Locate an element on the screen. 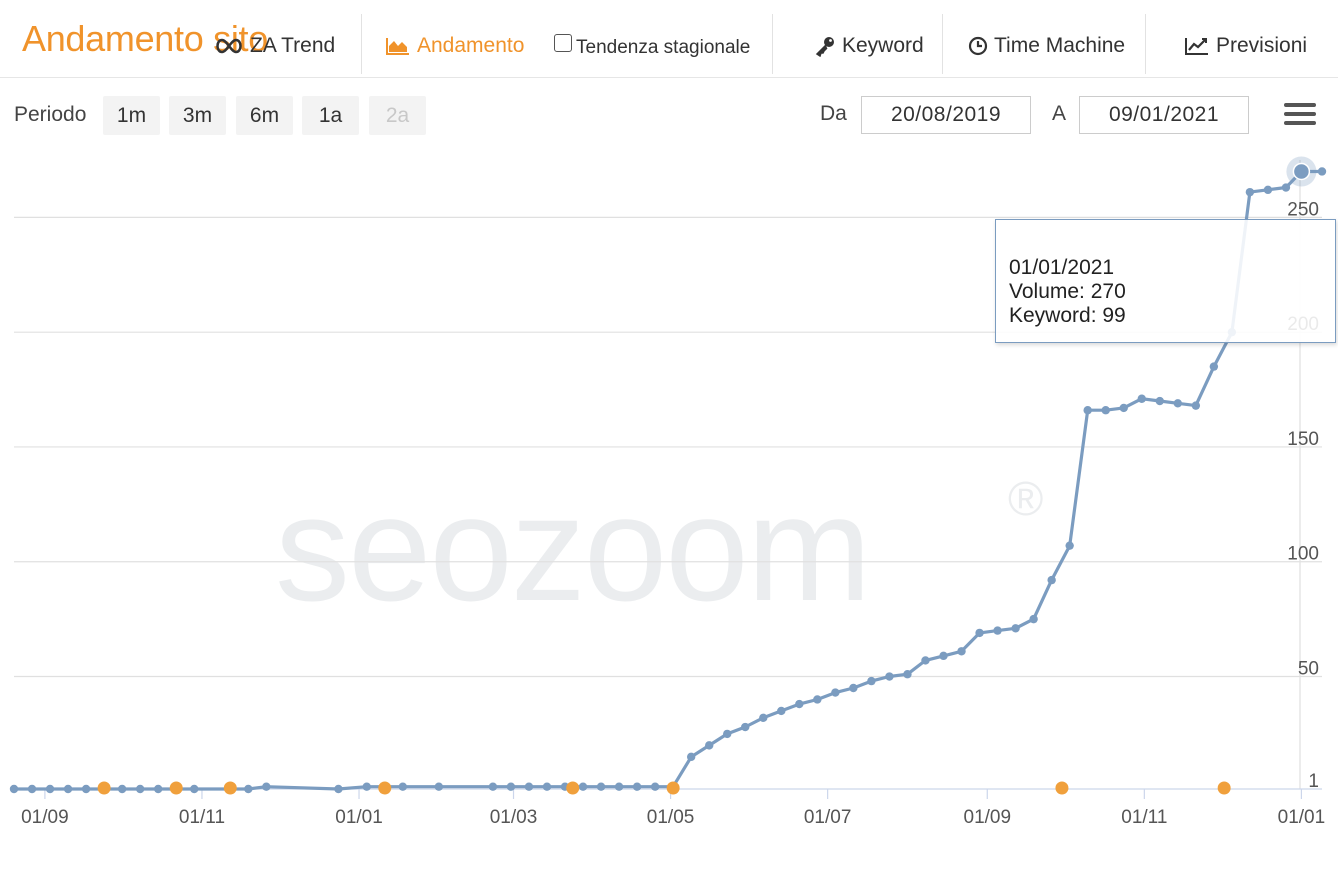  to-date-input is located at coordinates (1164, 115).